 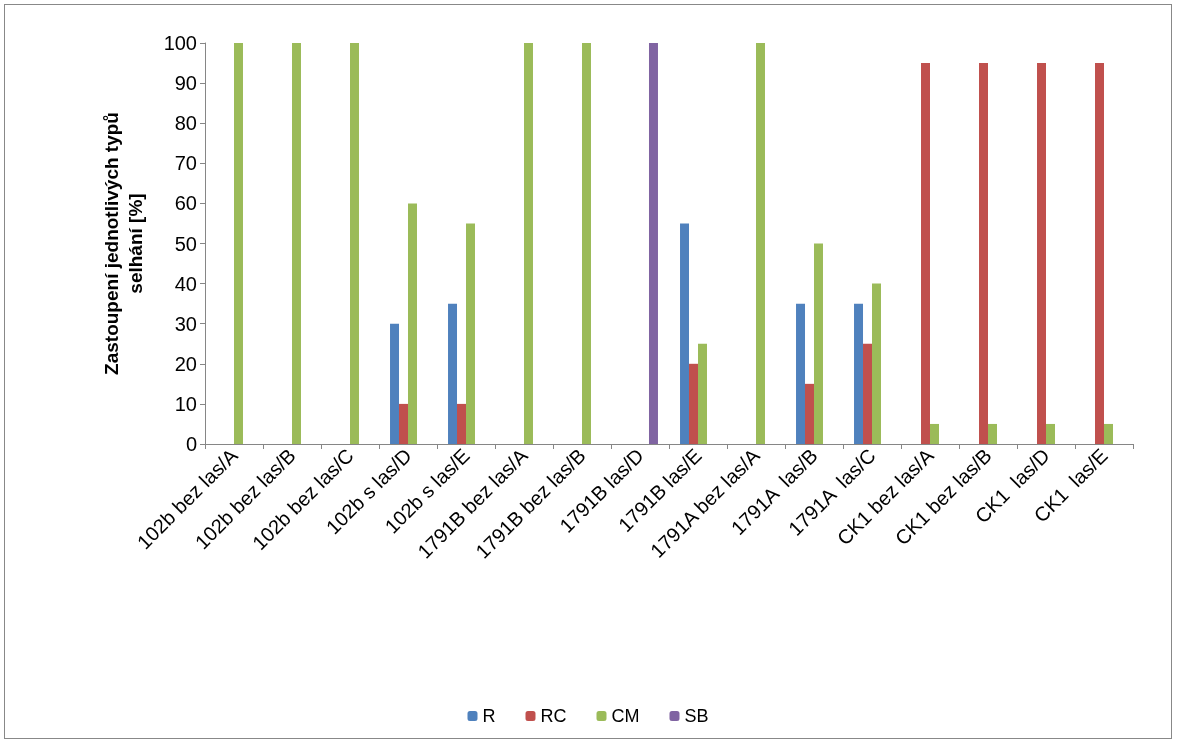 I want to click on legend-label: SB, so click(x=696, y=716).